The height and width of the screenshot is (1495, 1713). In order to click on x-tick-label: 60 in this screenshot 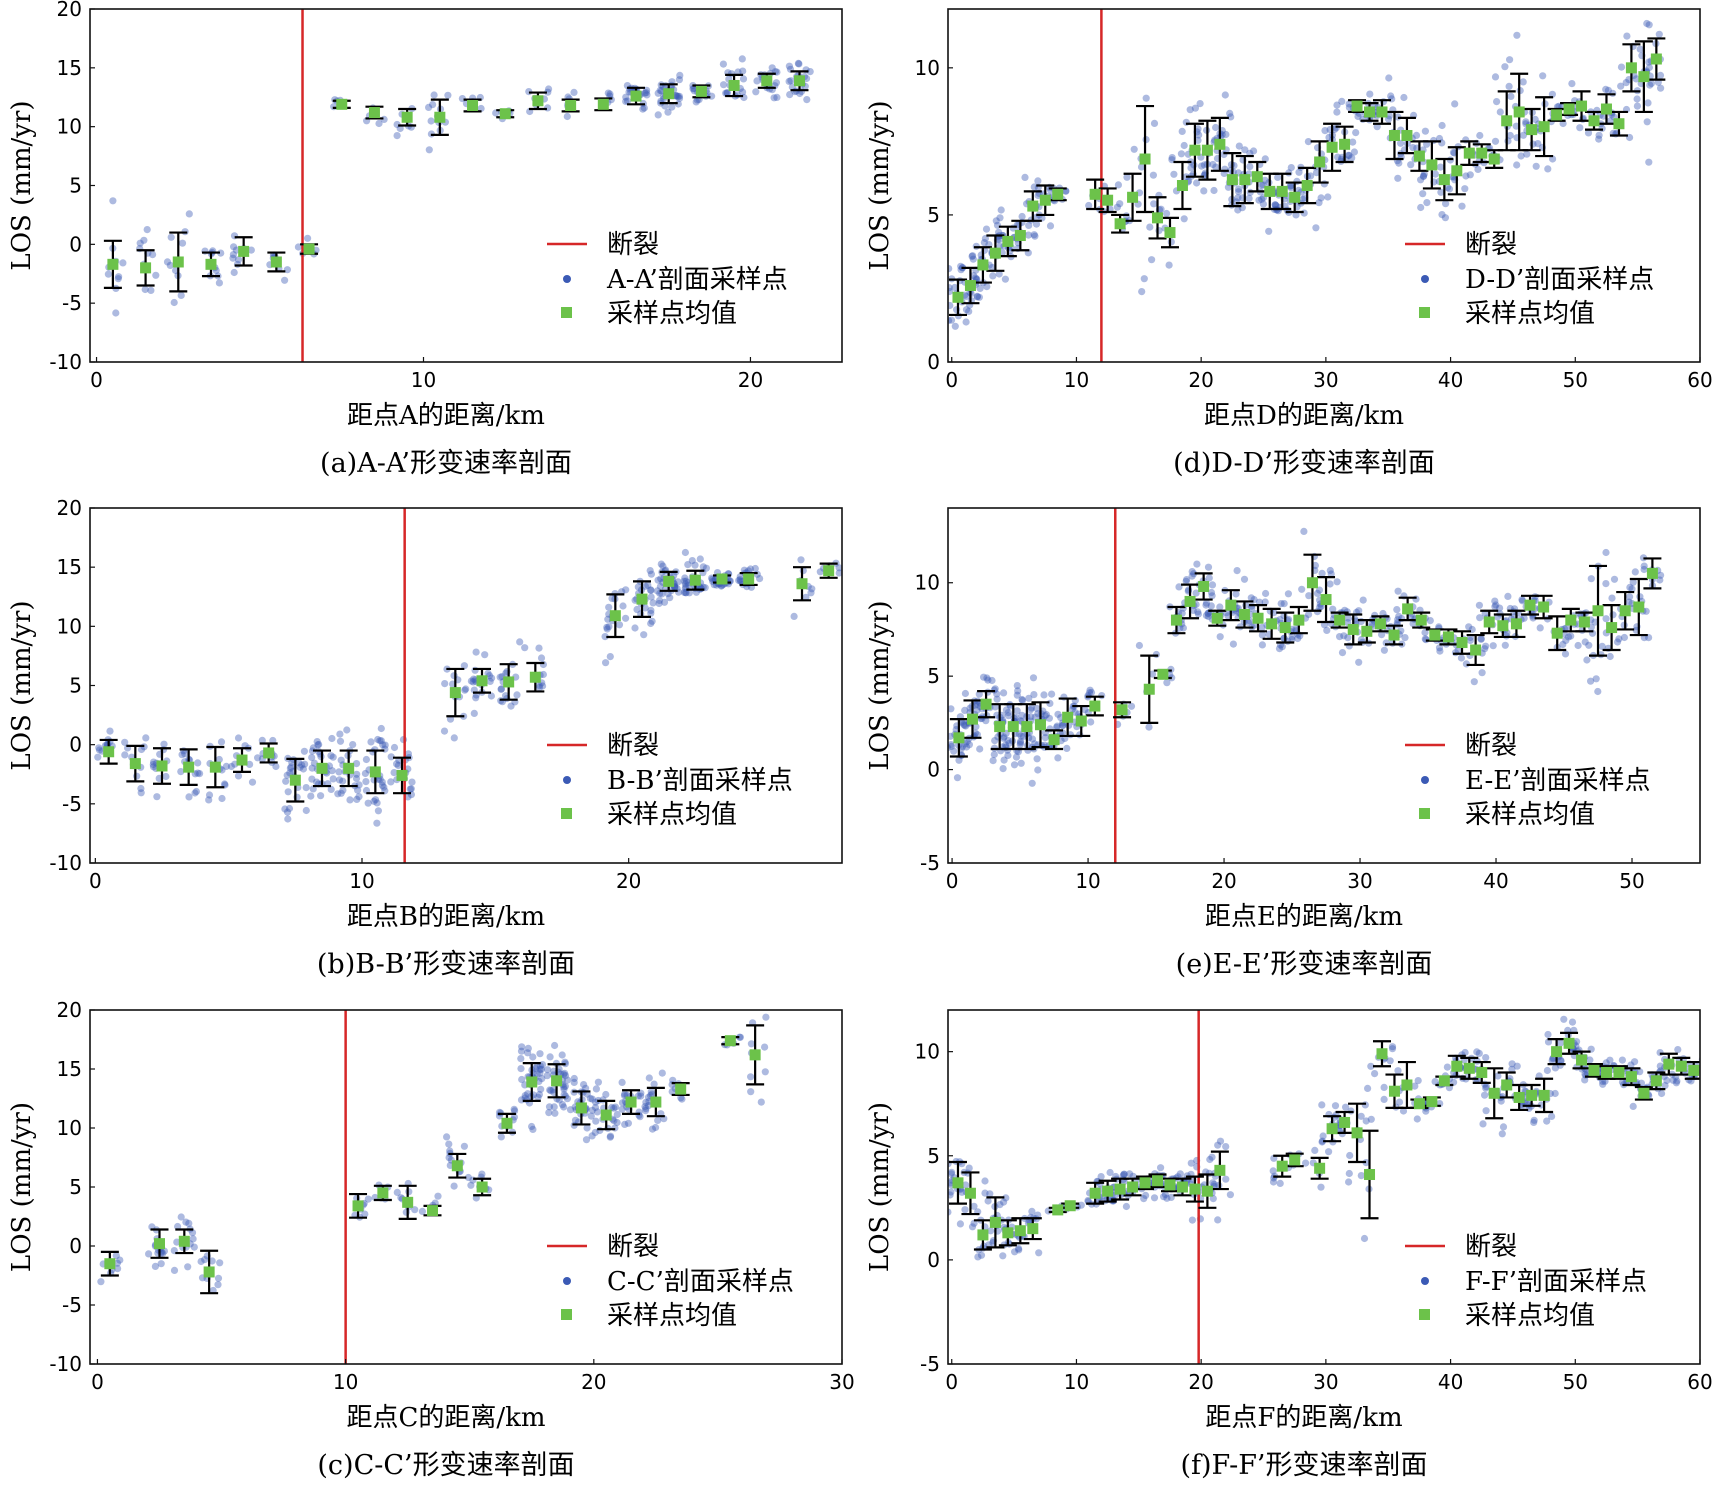, I will do `click(1699, 380)`.